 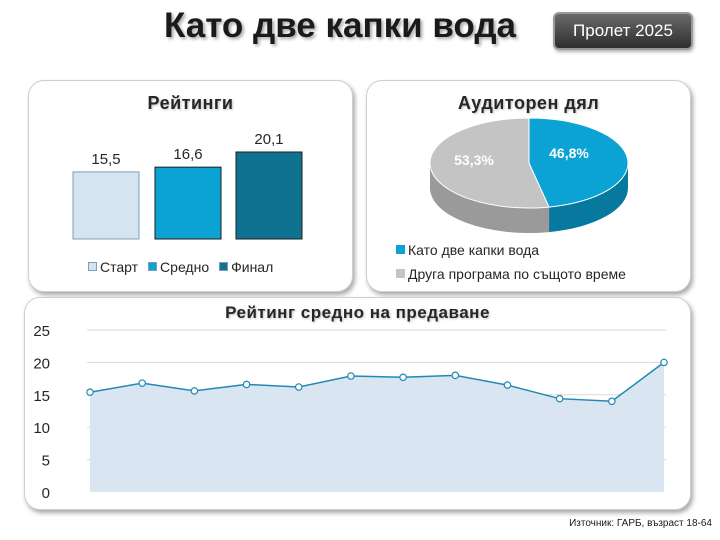 I want to click on bar-value-label: 20,1, so click(x=268, y=139).